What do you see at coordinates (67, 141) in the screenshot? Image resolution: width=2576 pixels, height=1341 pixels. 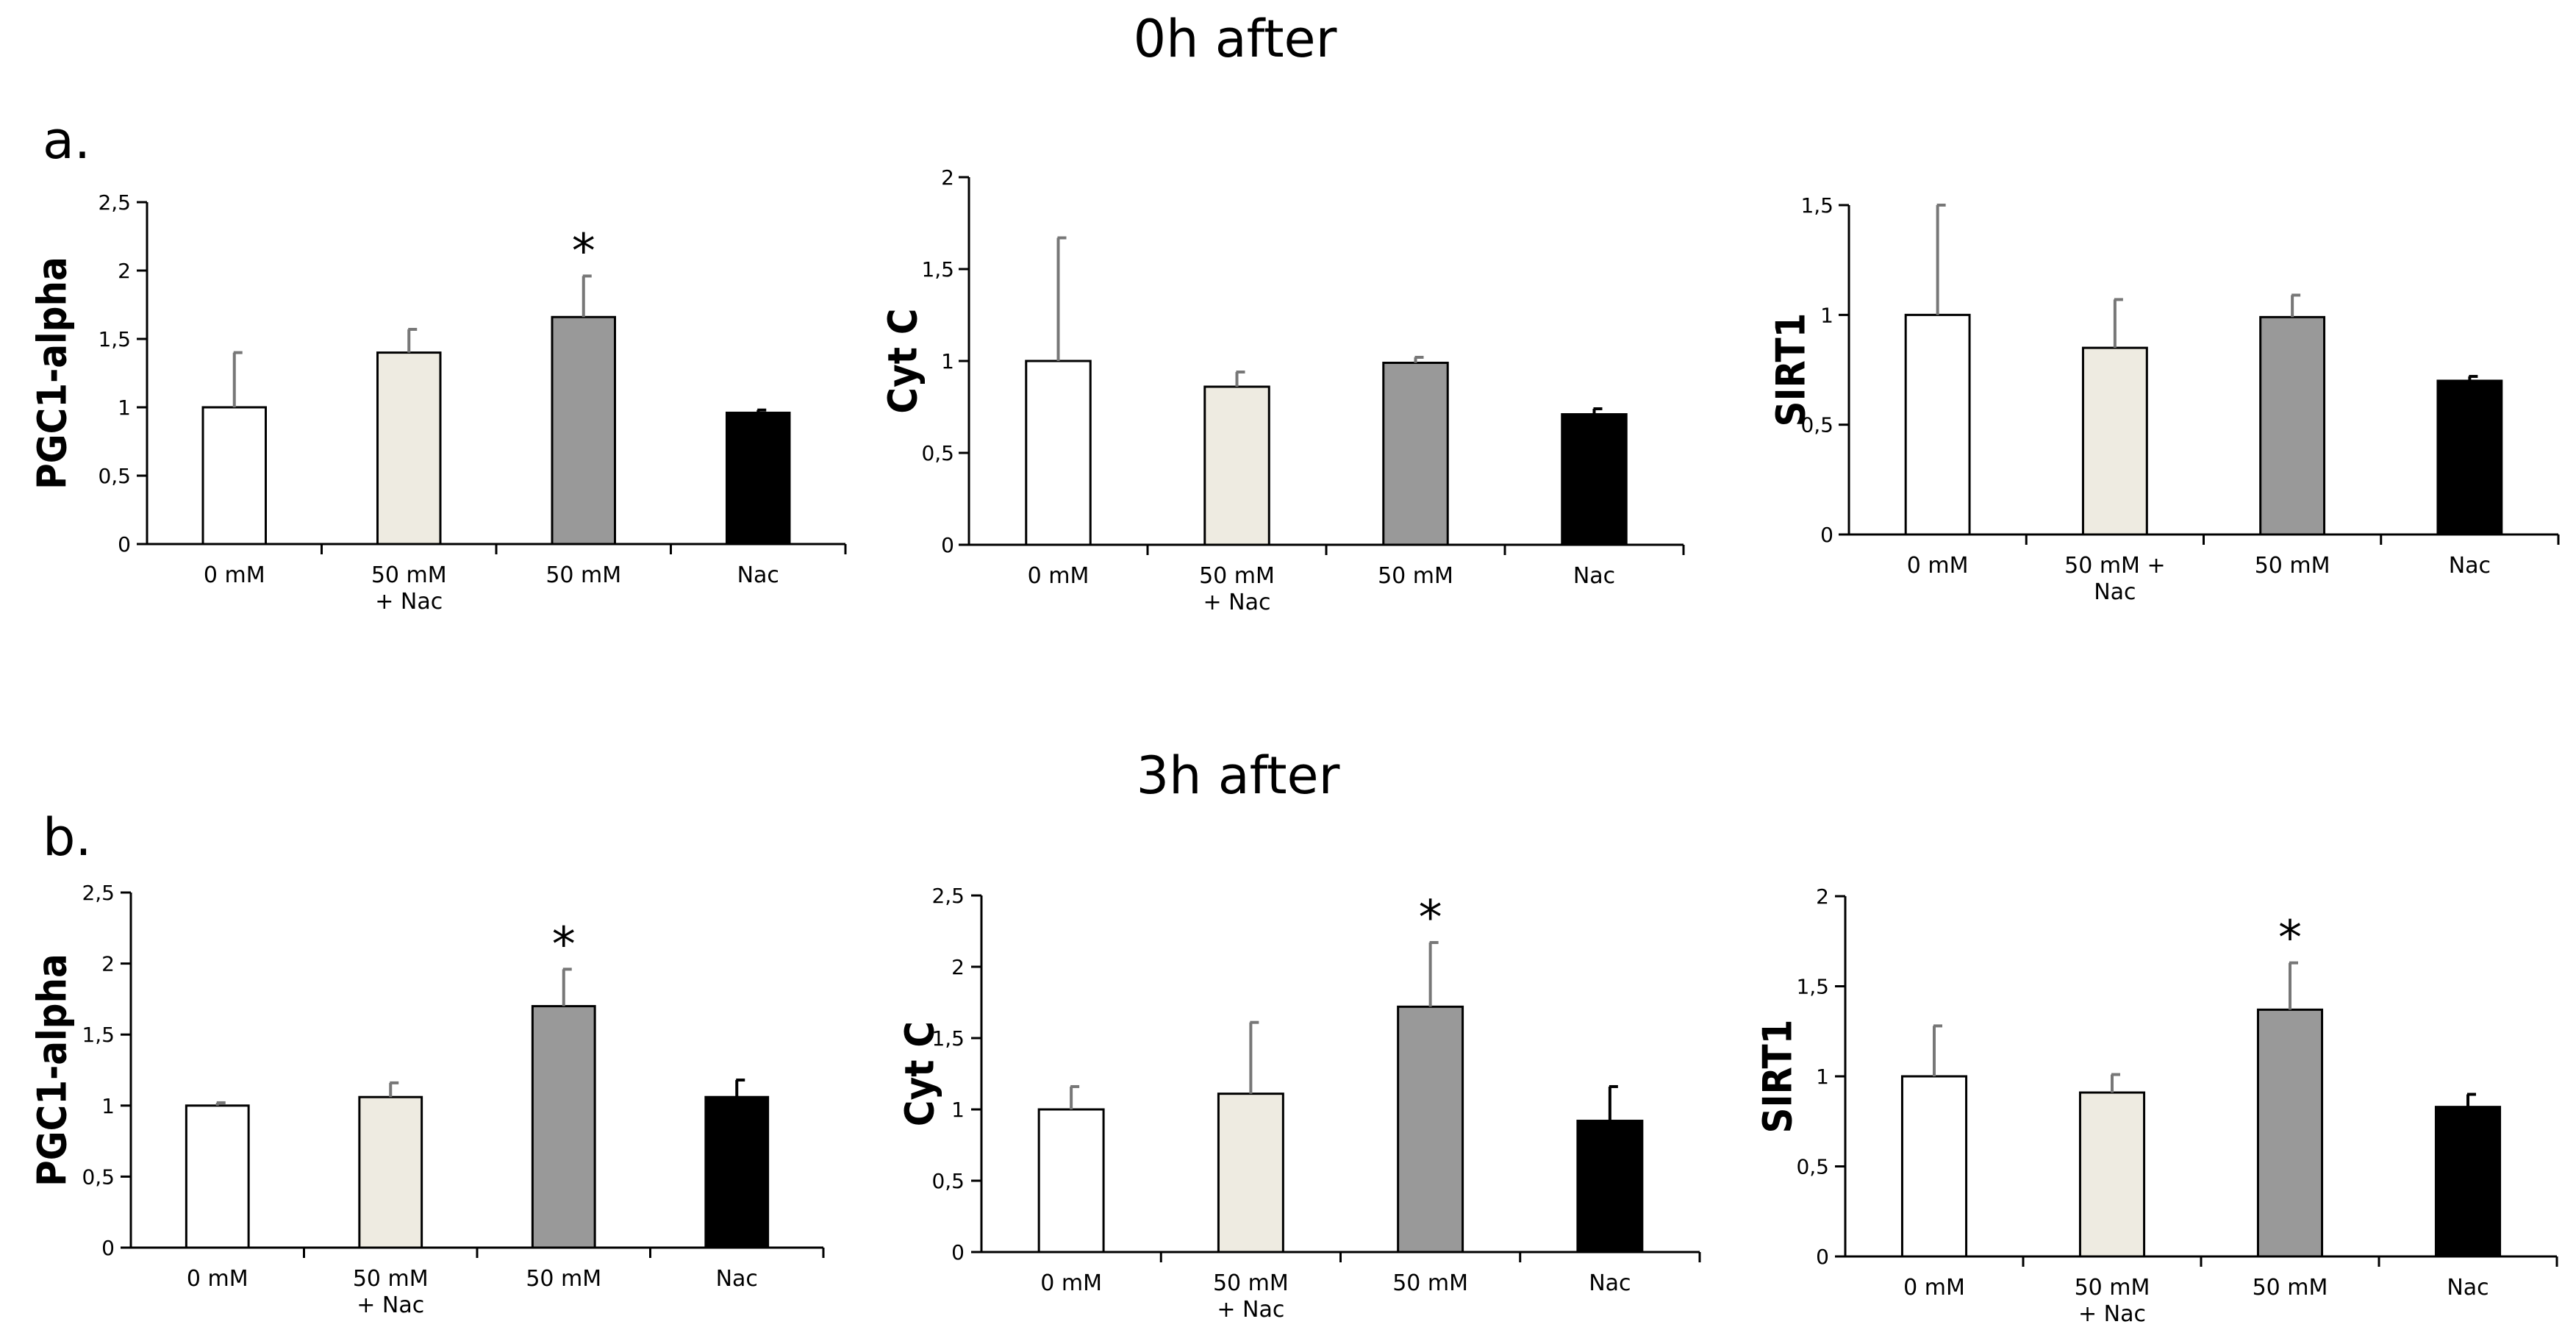 I see `panel-label-a: a.` at bounding box center [67, 141].